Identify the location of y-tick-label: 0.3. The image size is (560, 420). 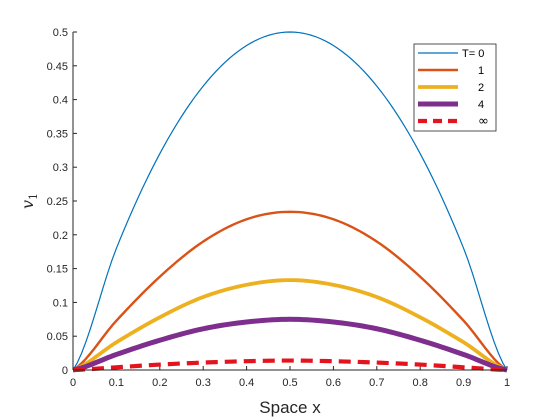
(60, 168).